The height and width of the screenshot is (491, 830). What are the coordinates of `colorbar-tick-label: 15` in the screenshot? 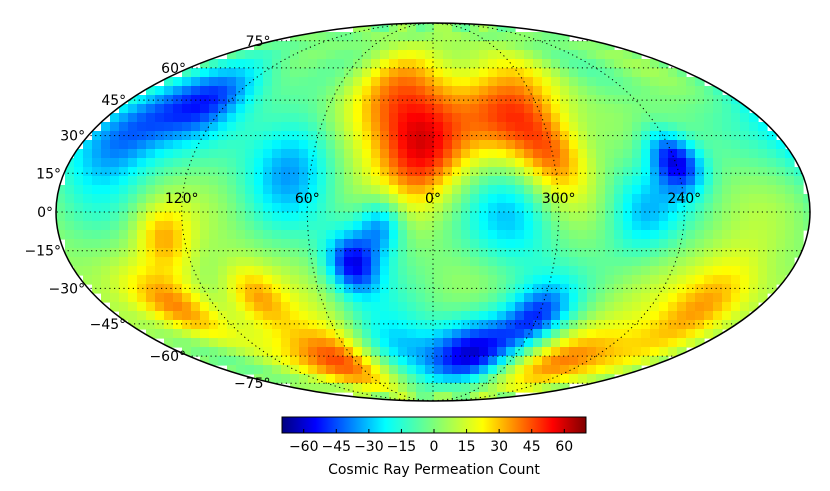 It's located at (467, 447).